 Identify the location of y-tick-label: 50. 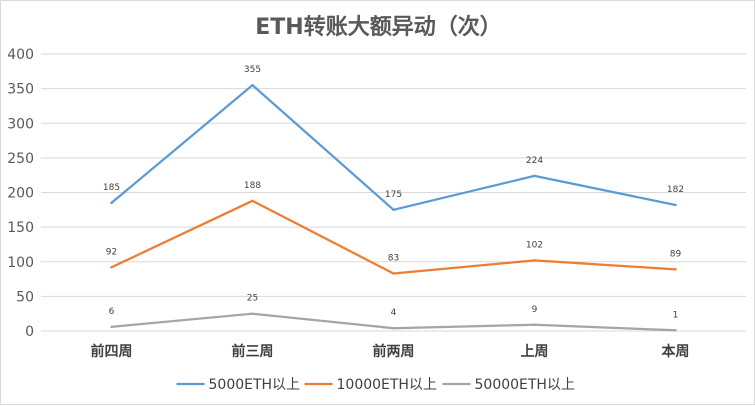
(25, 297).